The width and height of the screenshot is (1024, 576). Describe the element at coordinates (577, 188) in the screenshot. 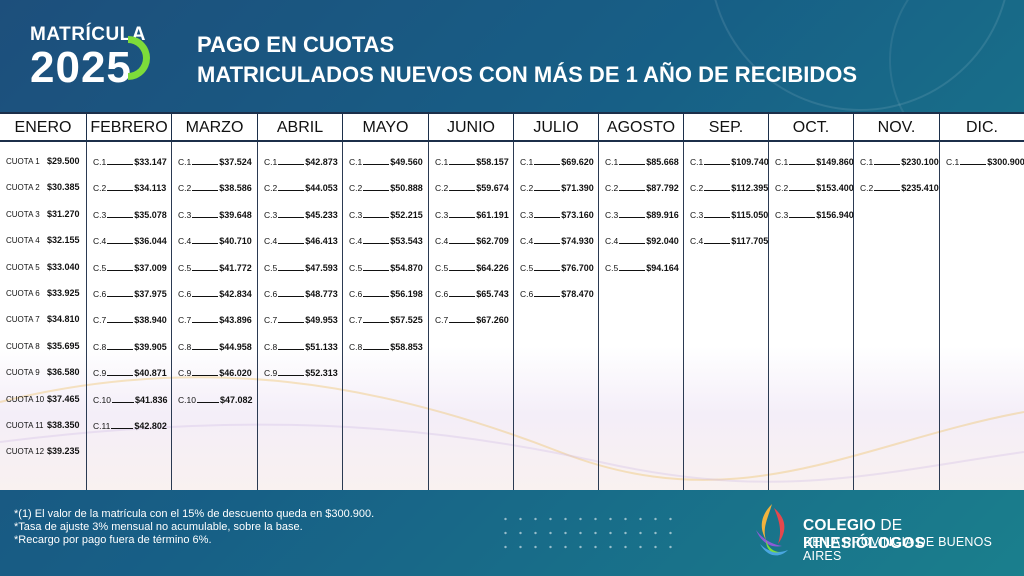

I see `installment-amount: $71.390` at that location.